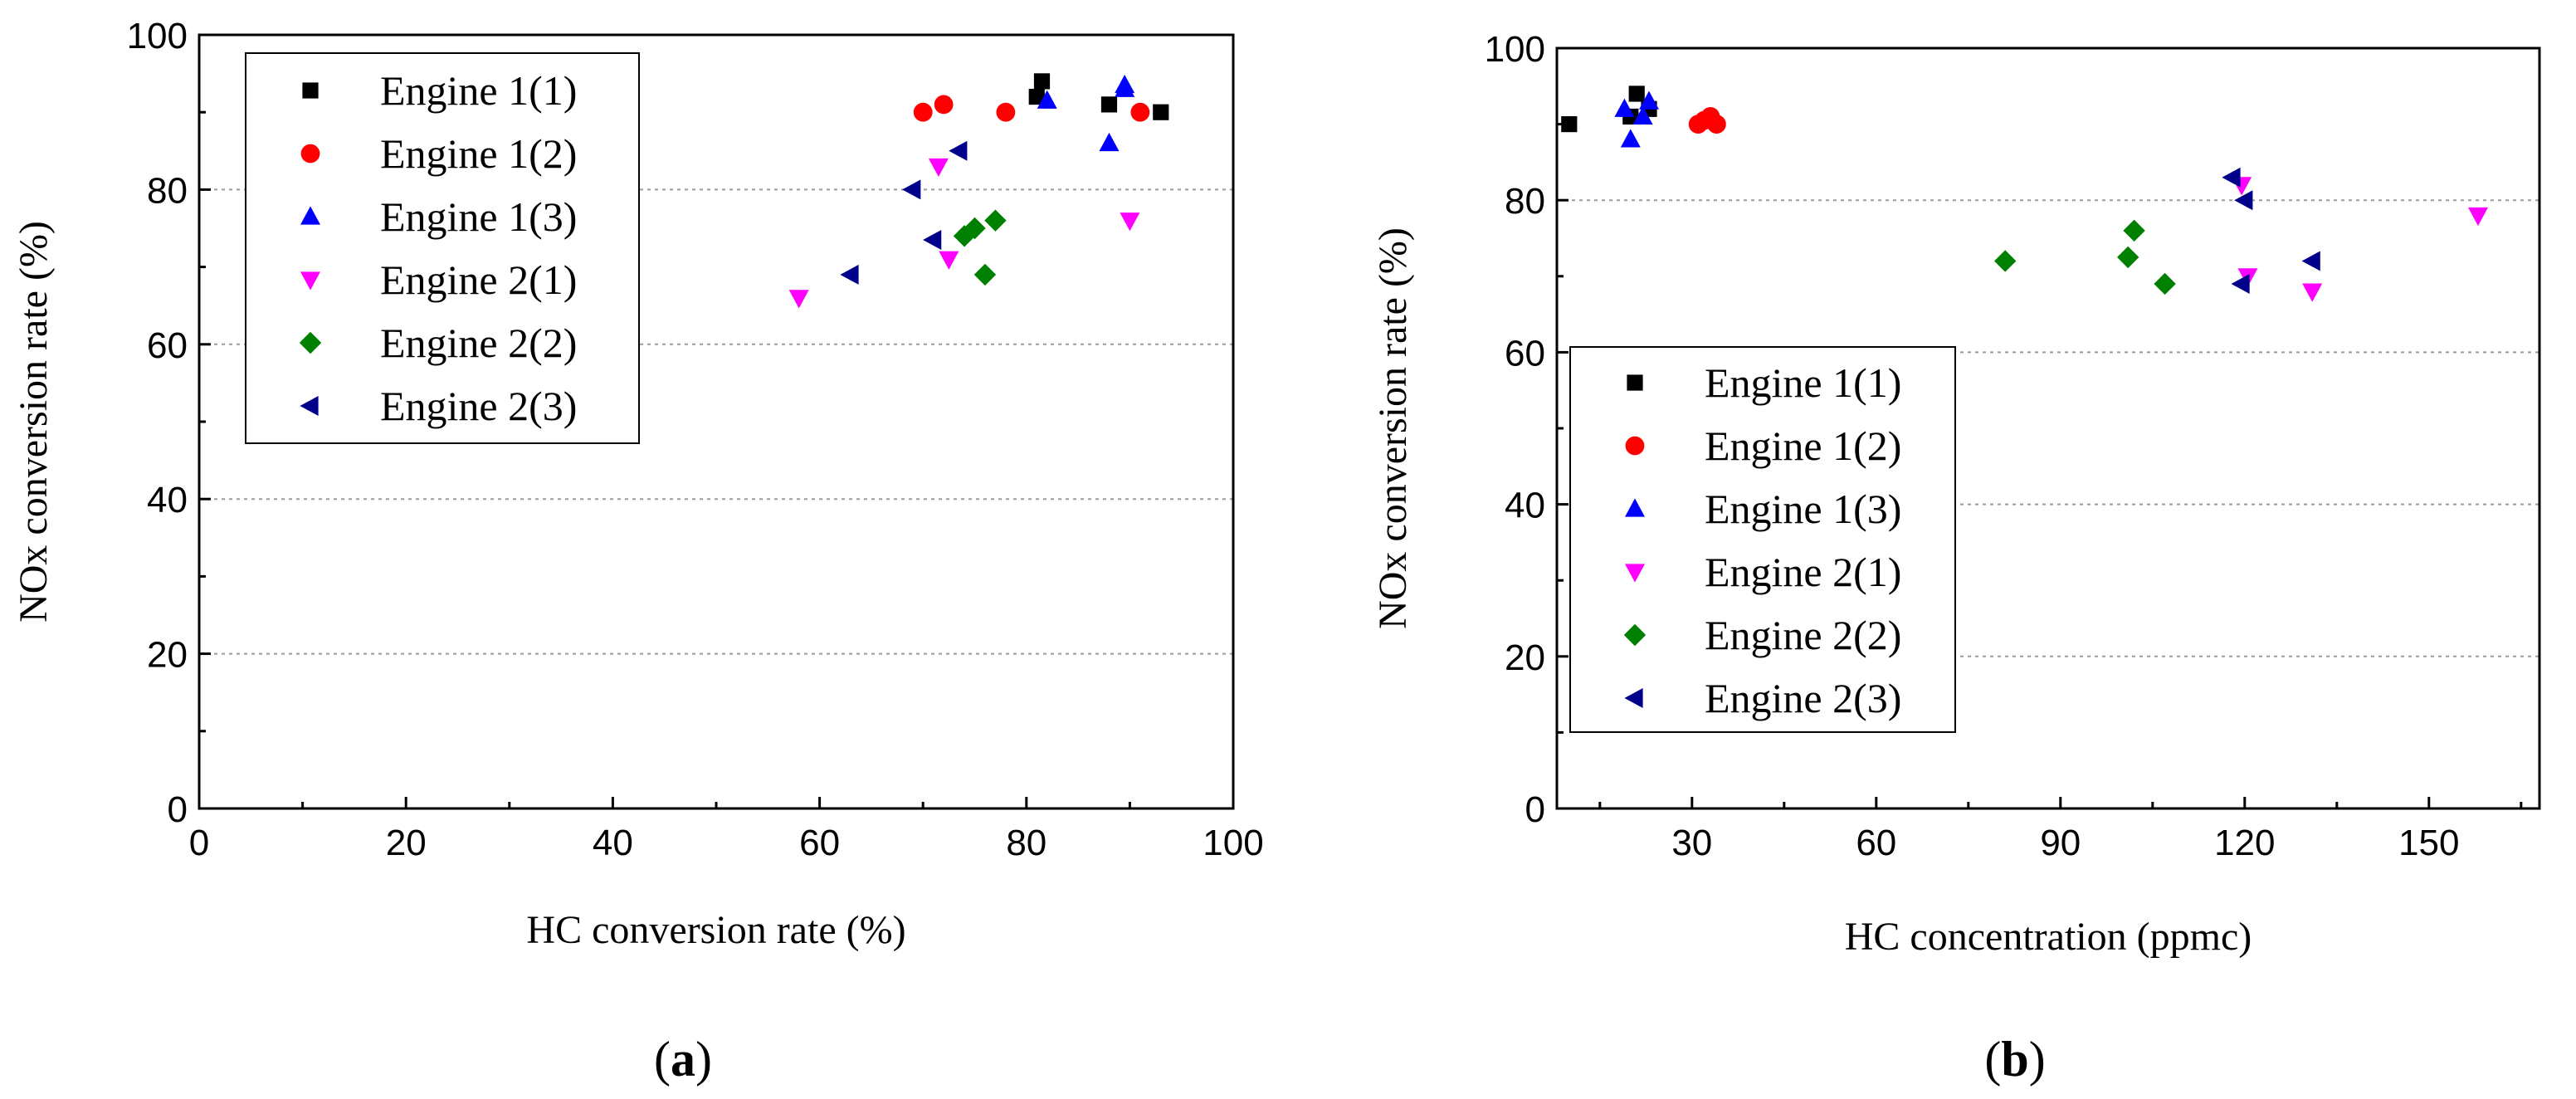 This screenshot has width=2576, height=1099. I want to click on series-engine-1-1-, so click(1098, 96).